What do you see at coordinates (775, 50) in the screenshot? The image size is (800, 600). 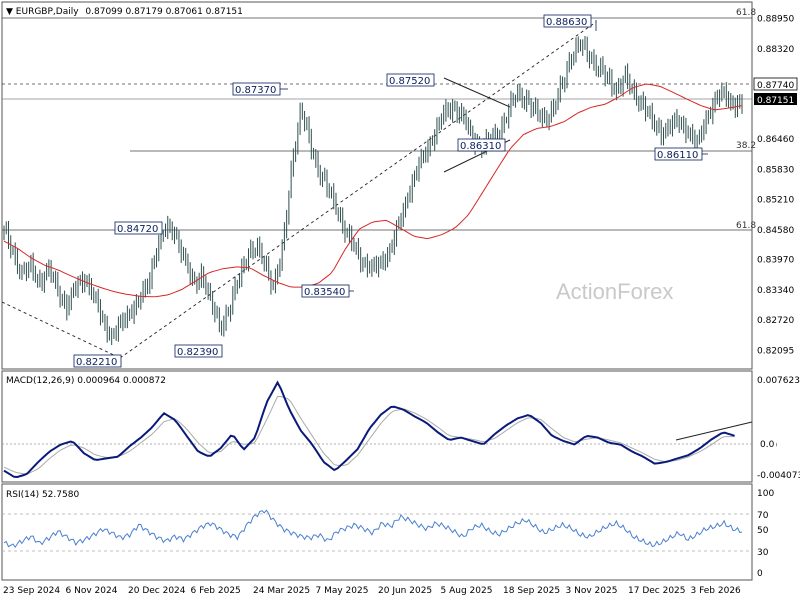 I see `price-y-tick: 0.88320` at bounding box center [775, 50].